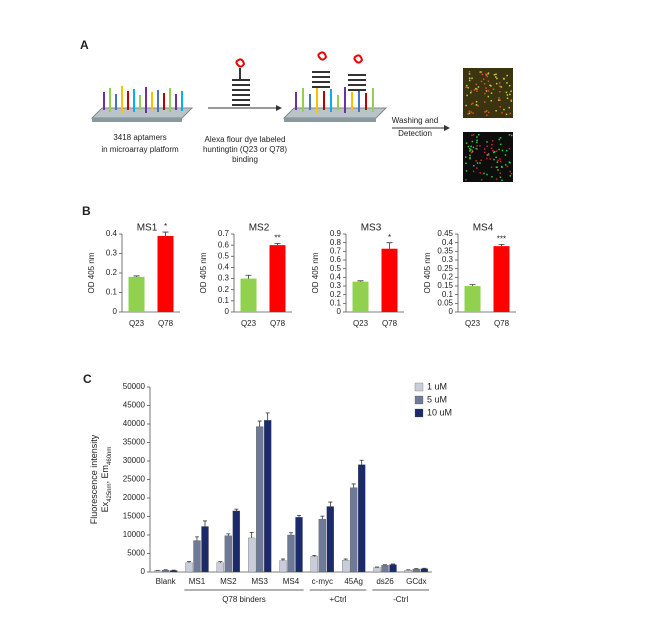  Describe the element at coordinates (203, 272) in the screenshot. I see `y-axis-label: OD 405 nm` at that location.